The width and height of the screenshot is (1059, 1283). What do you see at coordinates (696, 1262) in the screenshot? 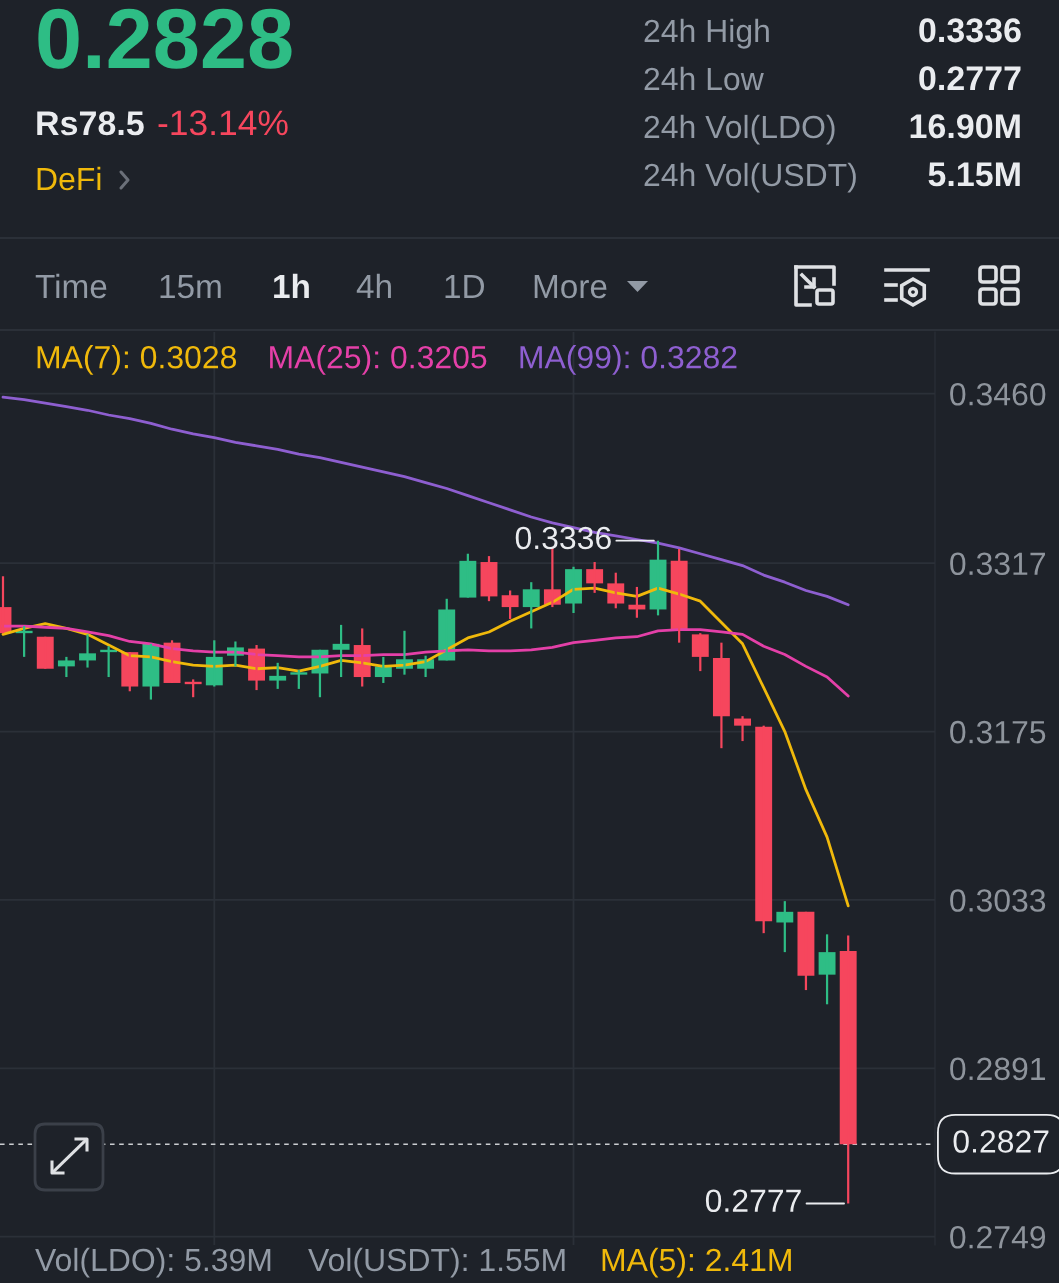
I see `text: MA(5): 2.41M` at bounding box center [696, 1262].